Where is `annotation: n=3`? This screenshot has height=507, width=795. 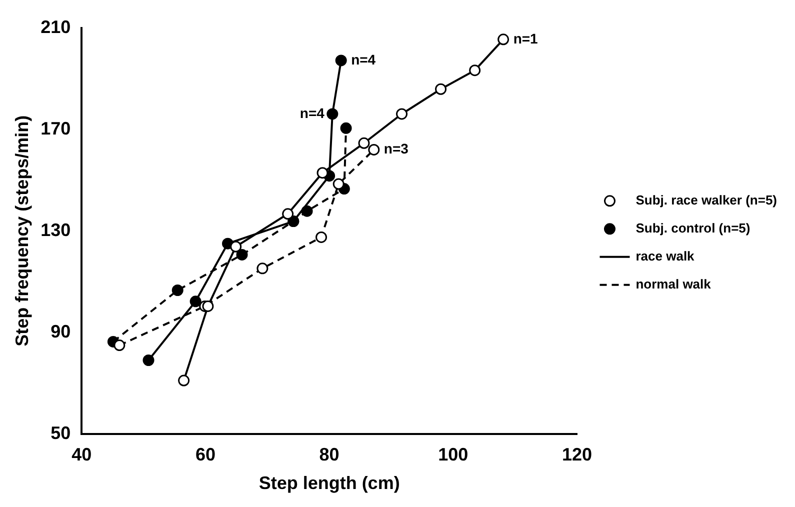
annotation: n=3 is located at coordinates (396, 148).